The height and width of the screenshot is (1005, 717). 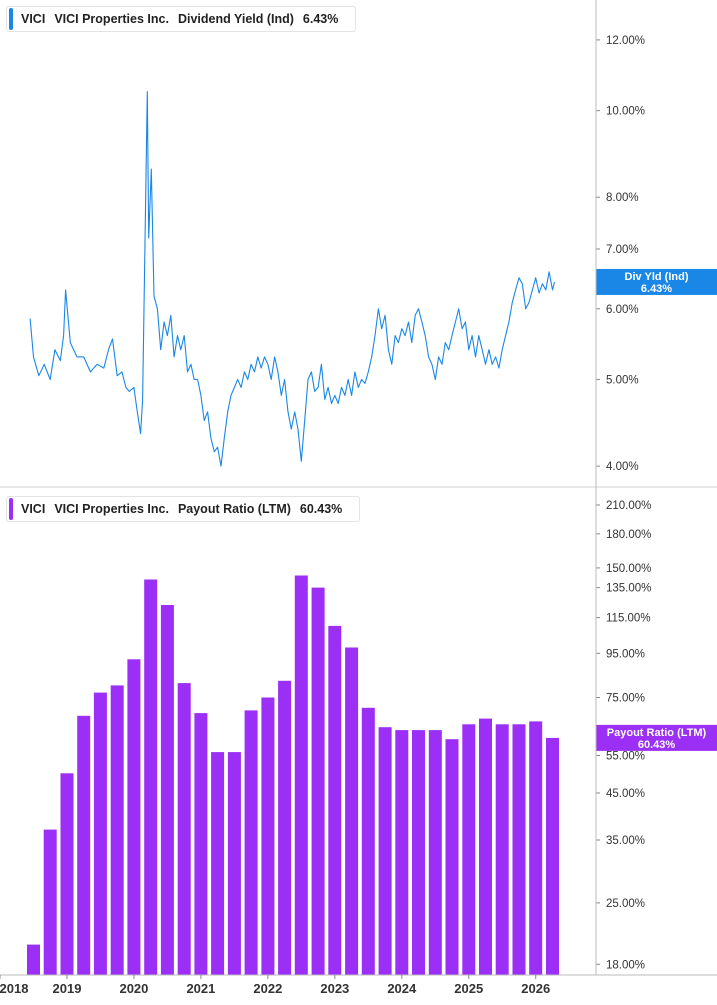 I want to click on y-tick-label: 115.00%, so click(x=628, y=619).